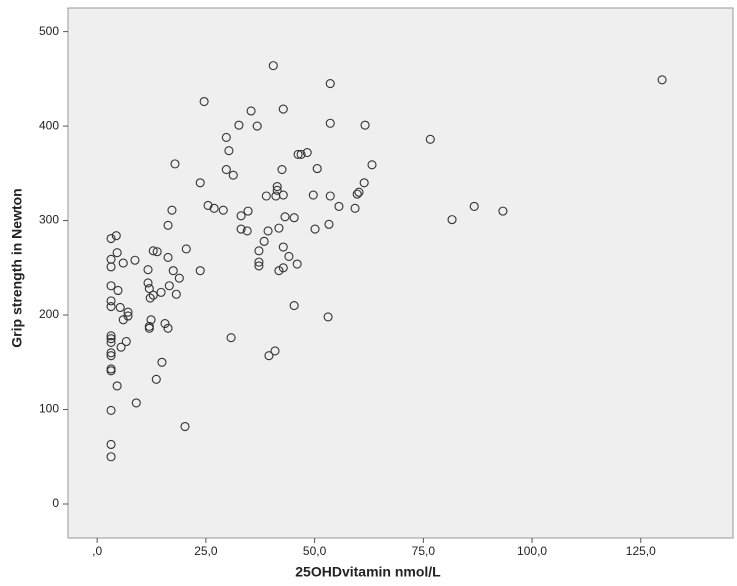 The image size is (737, 586). I want to click on y-tick-label: 100, so click(49, 409).